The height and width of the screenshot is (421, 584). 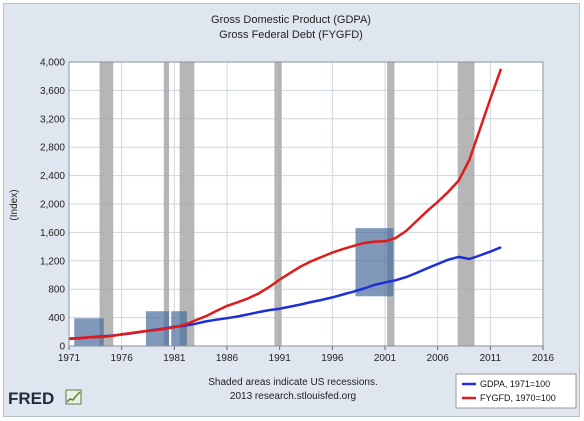 What do you see at coordinates (174, 358) in the screenshot?
I see `x-tick-label: 1981` at bounding box center [174, 358].